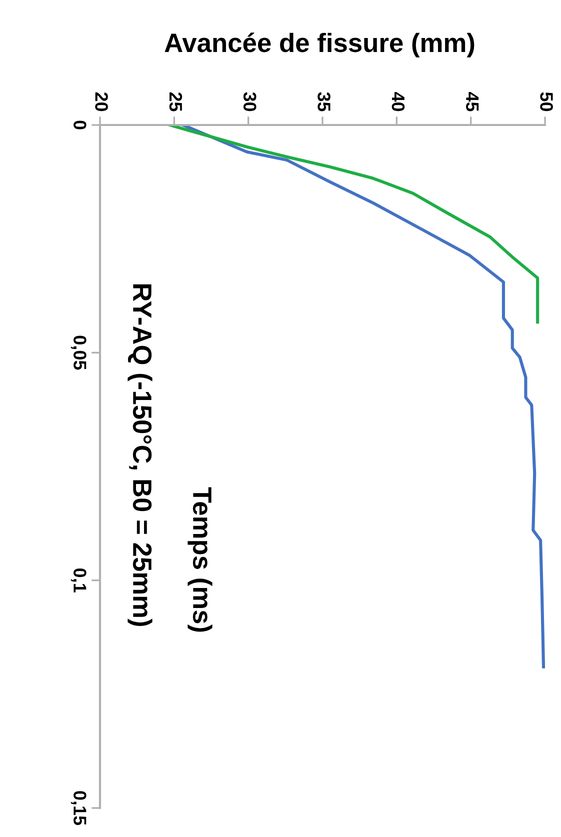 The width and height of the screenshot is (561, 837). Describe the element at coordinates (472, 102) in the screenshot. I see `x-tick-label: 45` at that location.